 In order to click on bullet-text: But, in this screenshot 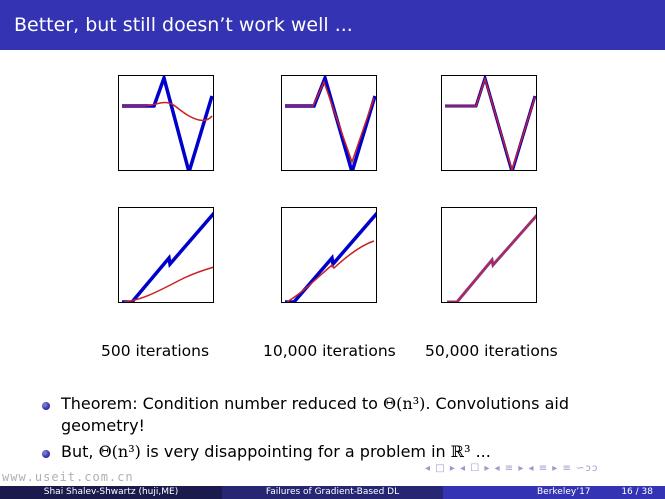, I will do `click(80, 451)`.